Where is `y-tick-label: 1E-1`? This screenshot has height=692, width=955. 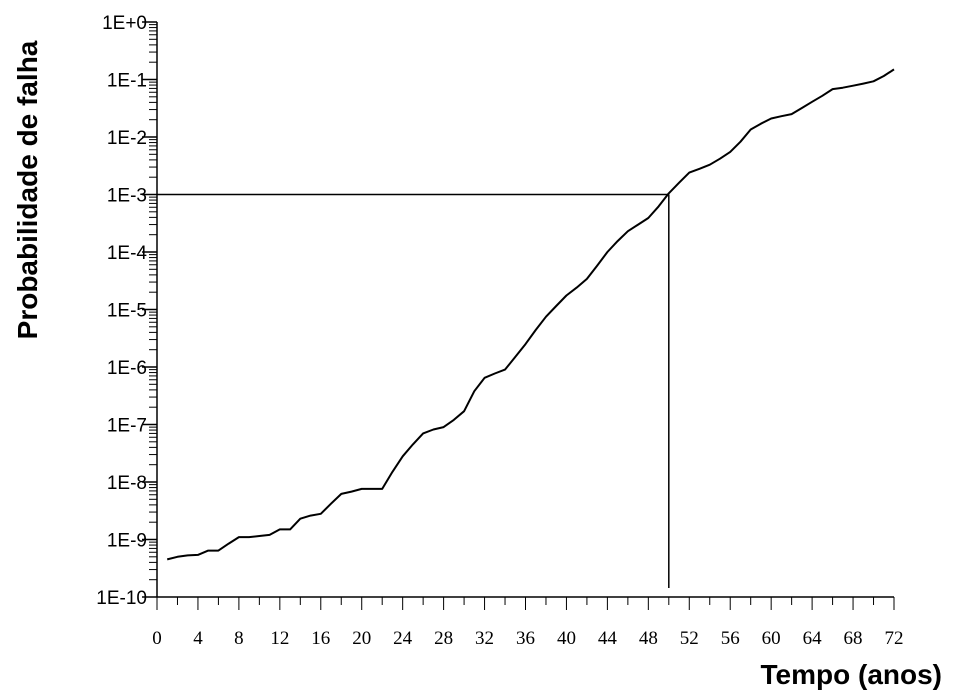
y-tick-label: 1E-1 is located at coordinates (127, 81).